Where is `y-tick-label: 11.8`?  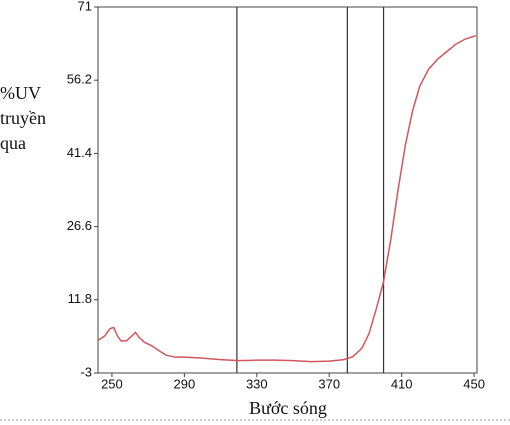
y-tick-label: 11.8 is located at coordinates (80, 298).